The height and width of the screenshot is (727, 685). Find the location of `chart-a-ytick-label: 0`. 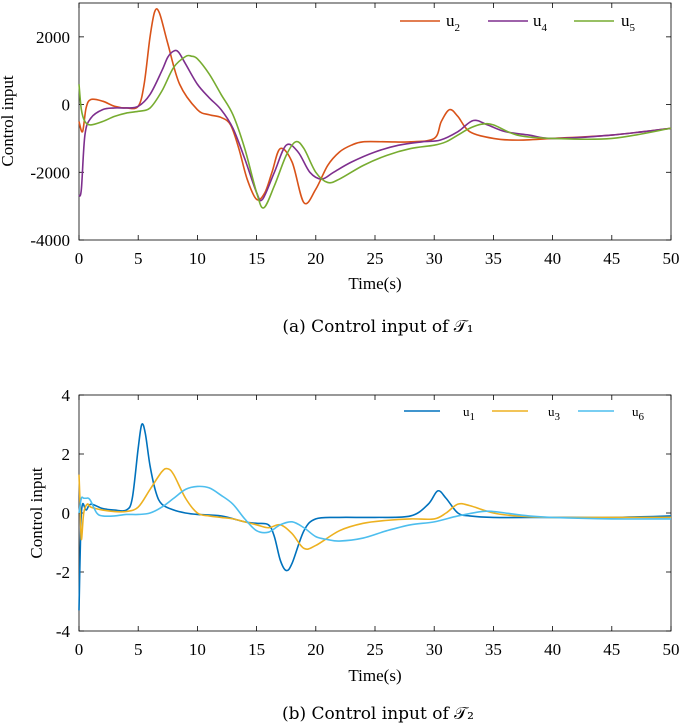

chart-a-ytick-label: 0 is located at coordinates (66, 105).